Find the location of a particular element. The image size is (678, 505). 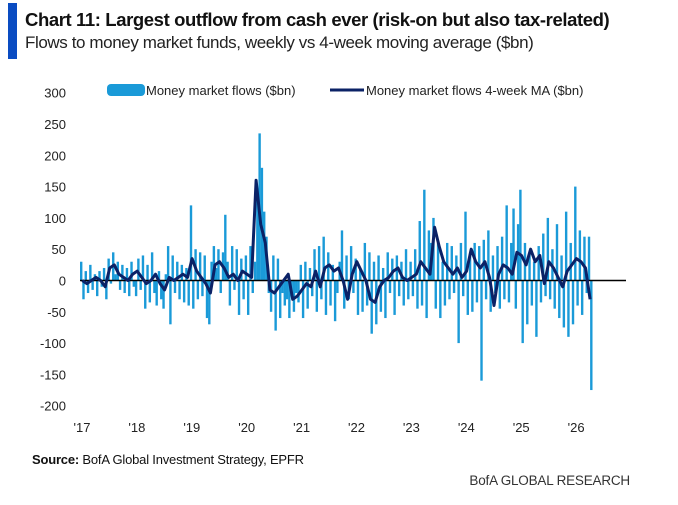

y-tick-label: -150 is located at coordinates (53, 374).